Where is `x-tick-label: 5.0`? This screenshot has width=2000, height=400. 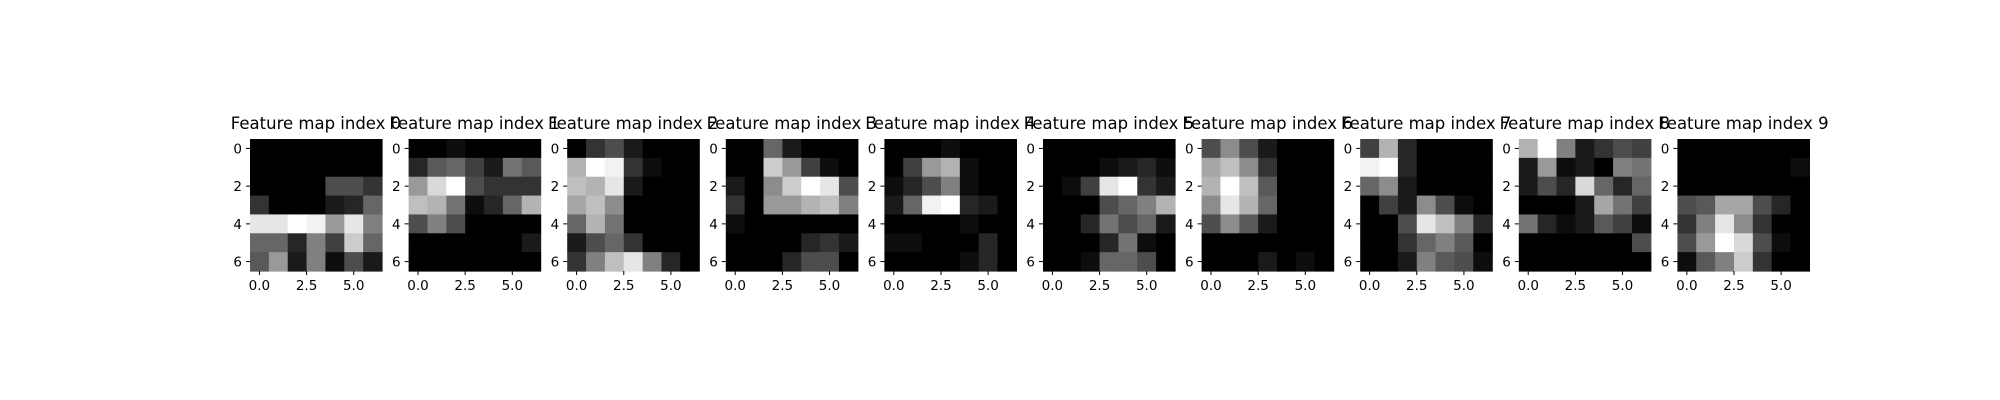
x-tick-label: 5.0 is located at coordinates (987, 286).